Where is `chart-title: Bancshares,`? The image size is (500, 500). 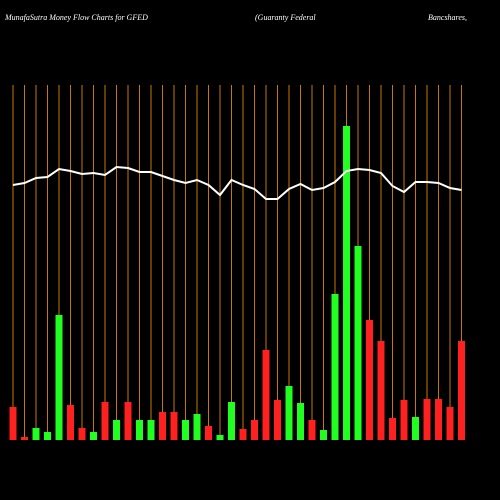 chart-title: Bancshares, is located at coordinates (447, 17).